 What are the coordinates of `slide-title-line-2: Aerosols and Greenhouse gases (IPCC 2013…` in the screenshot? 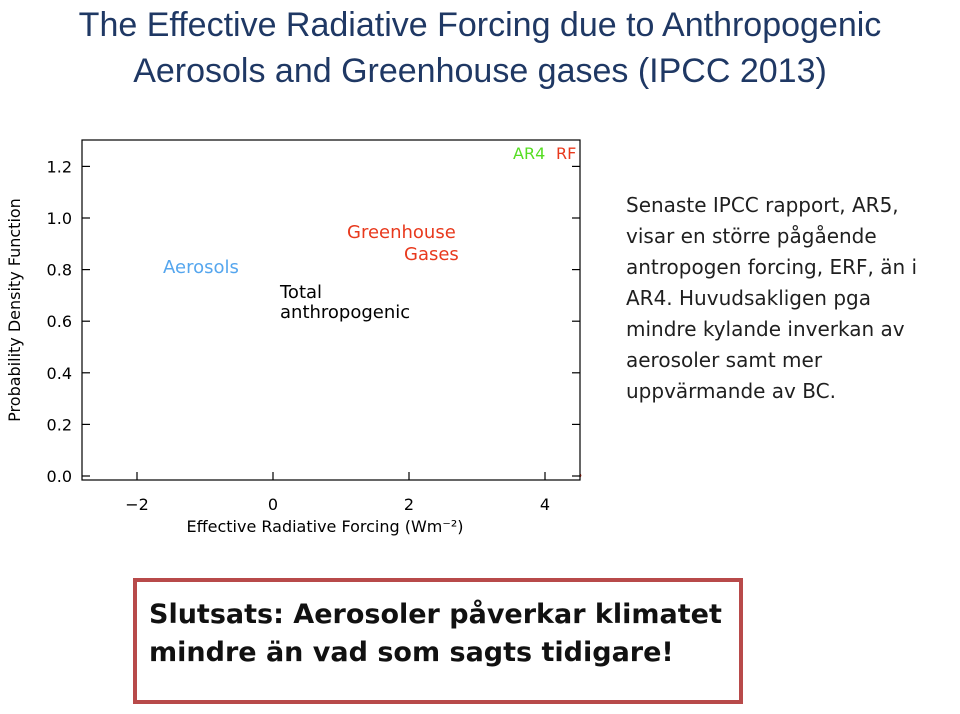 It's located at (480, 71).